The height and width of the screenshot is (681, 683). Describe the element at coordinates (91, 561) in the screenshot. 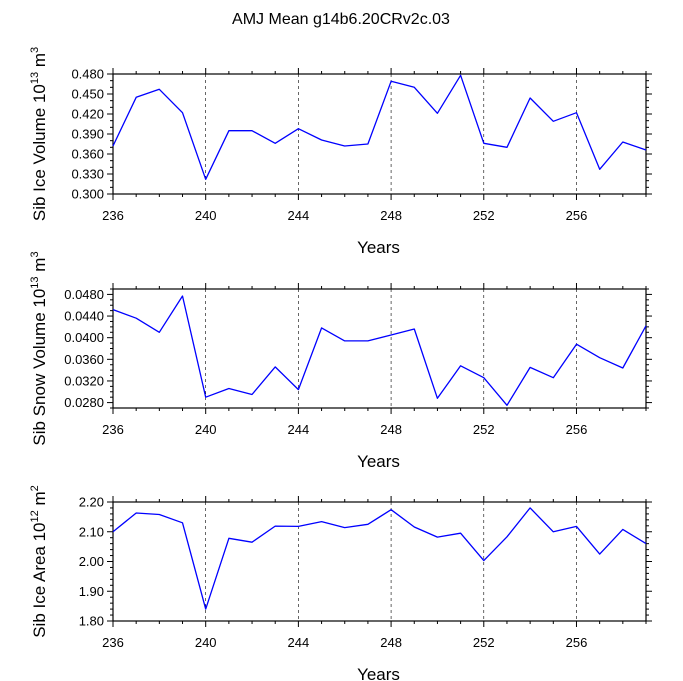

I see `y-tick-label: 2.00` at that location.